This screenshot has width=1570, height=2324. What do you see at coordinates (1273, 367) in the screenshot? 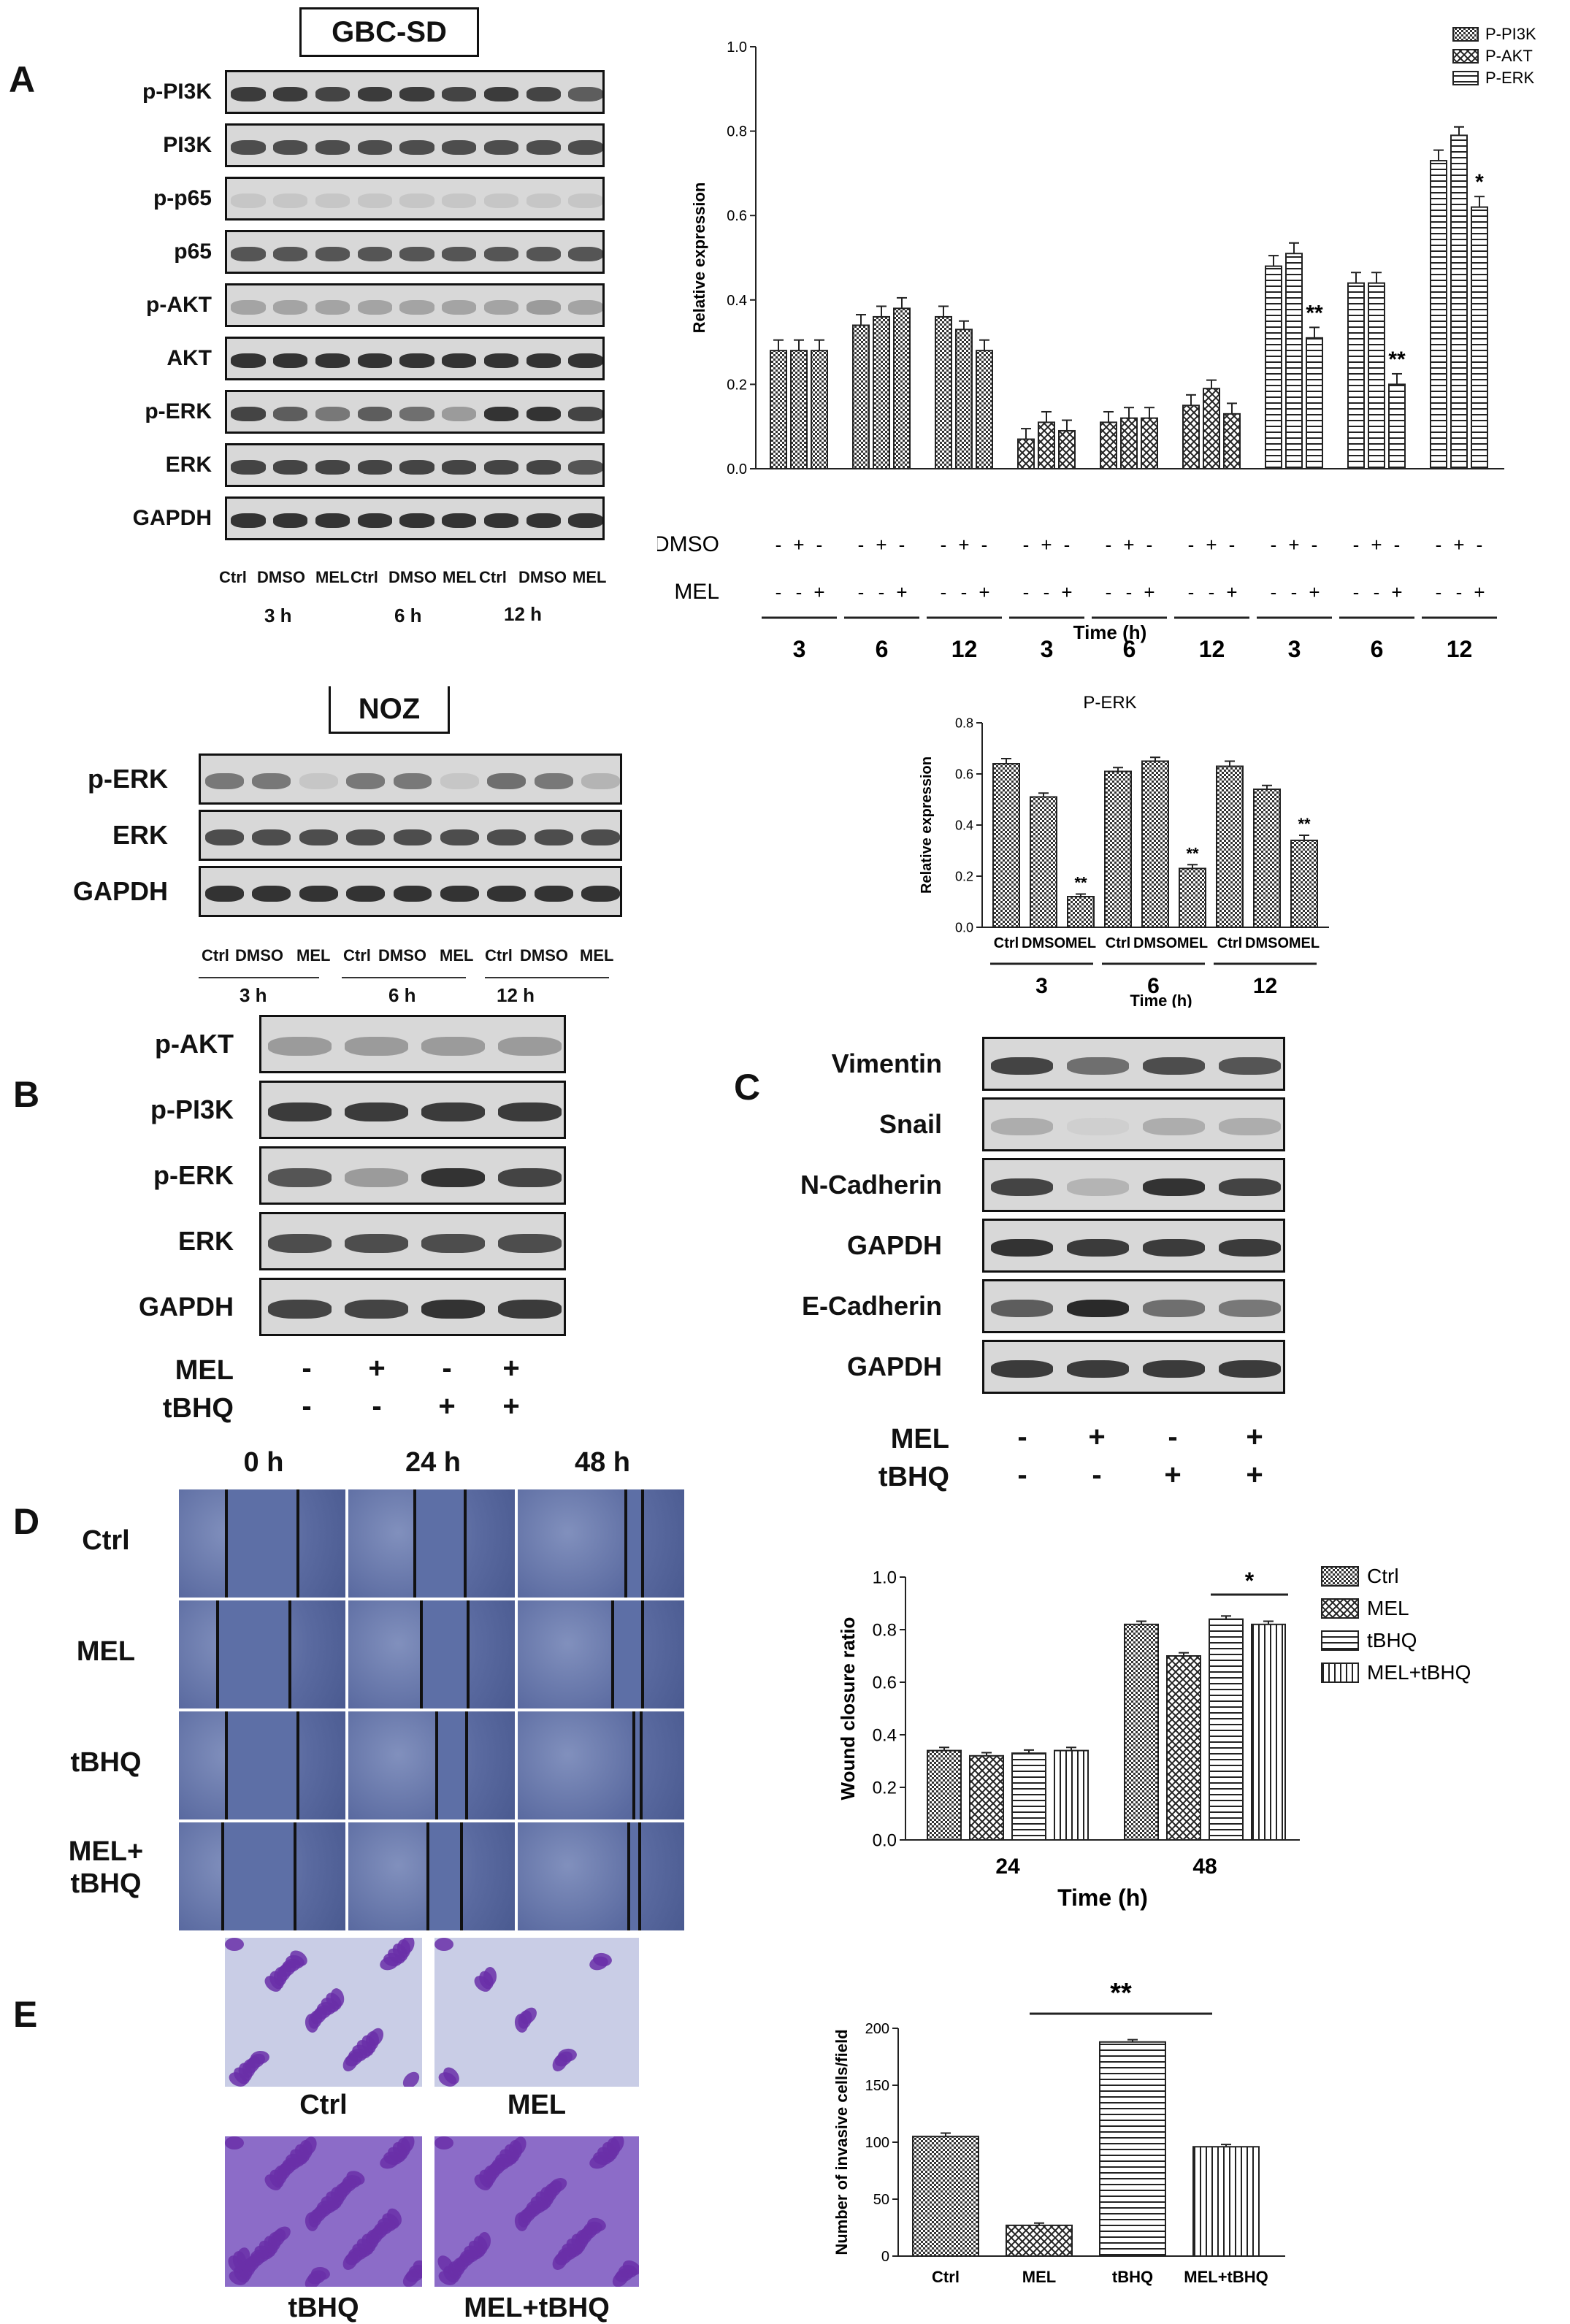
I see `bar-p-erk` at bounding box center [1273, 367].